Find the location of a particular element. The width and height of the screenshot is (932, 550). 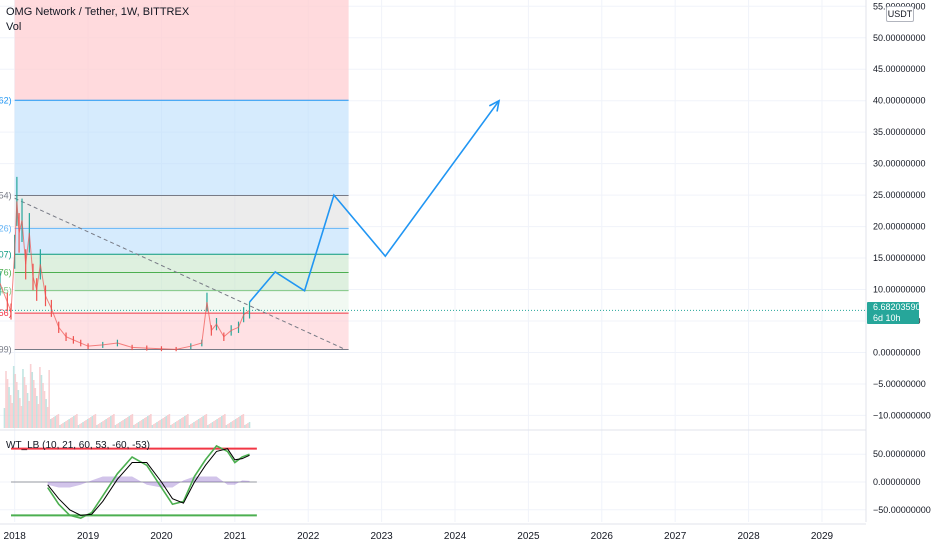

currency-selector: USDT is located at coordinates (900, 14).